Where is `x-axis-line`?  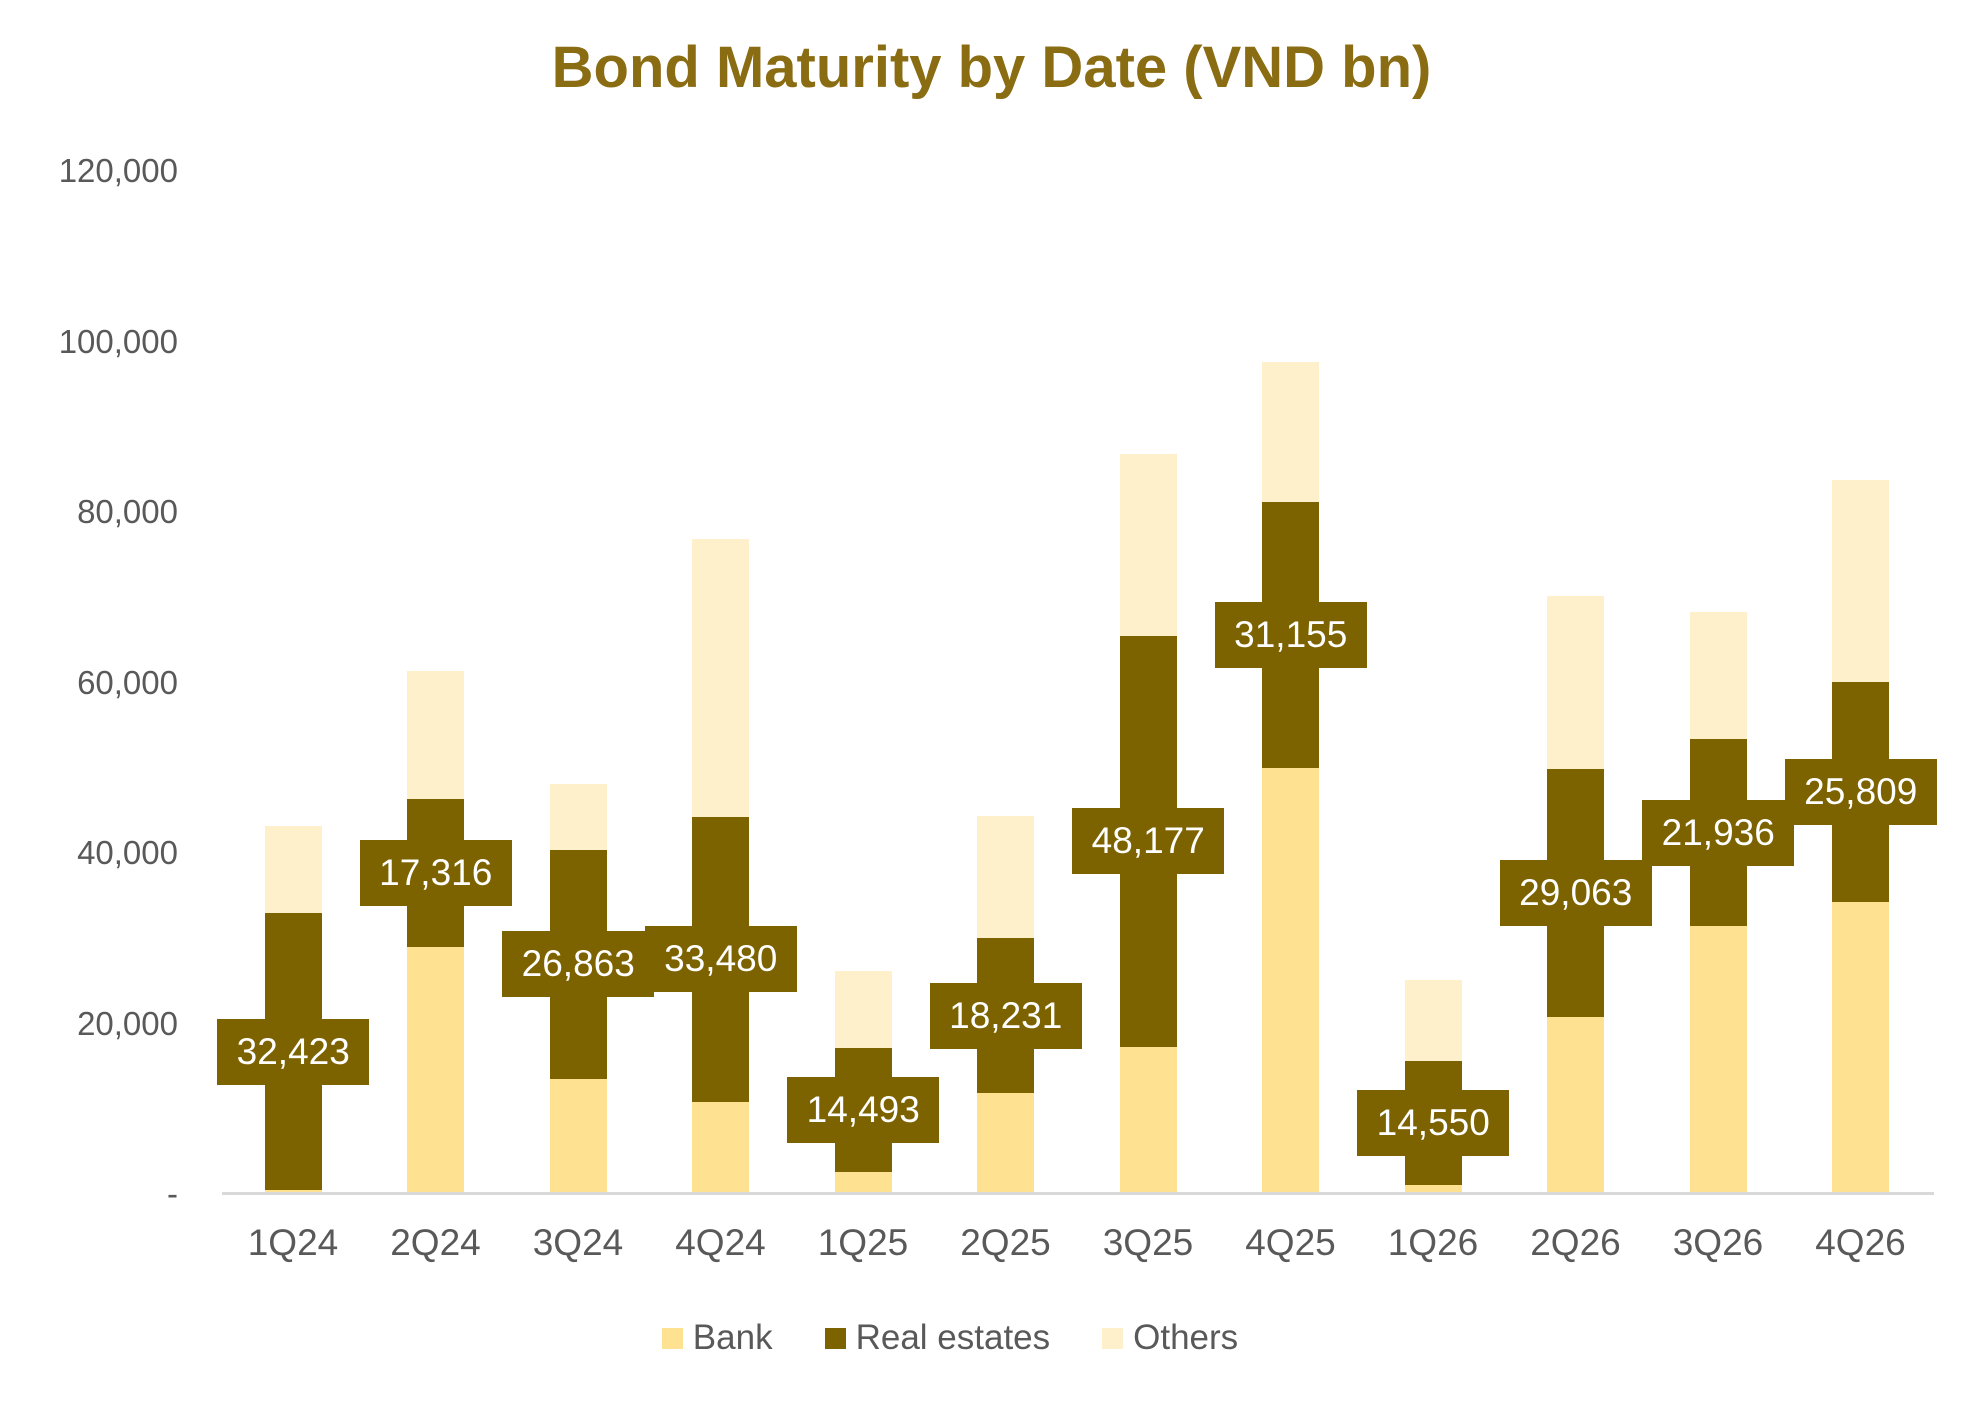
x-axis-line is located at coordinates (1078, 1193).